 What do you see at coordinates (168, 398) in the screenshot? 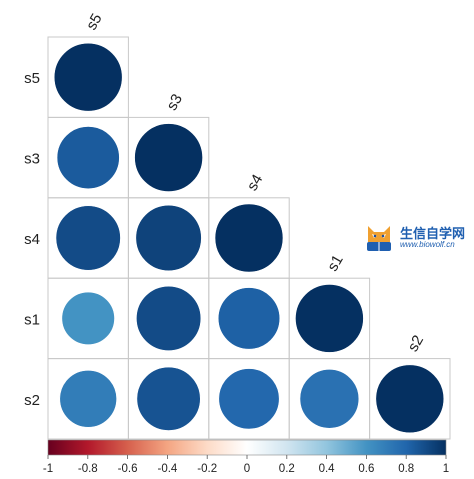
I see `circle-s2-s3` at bounding box center [168, 398].